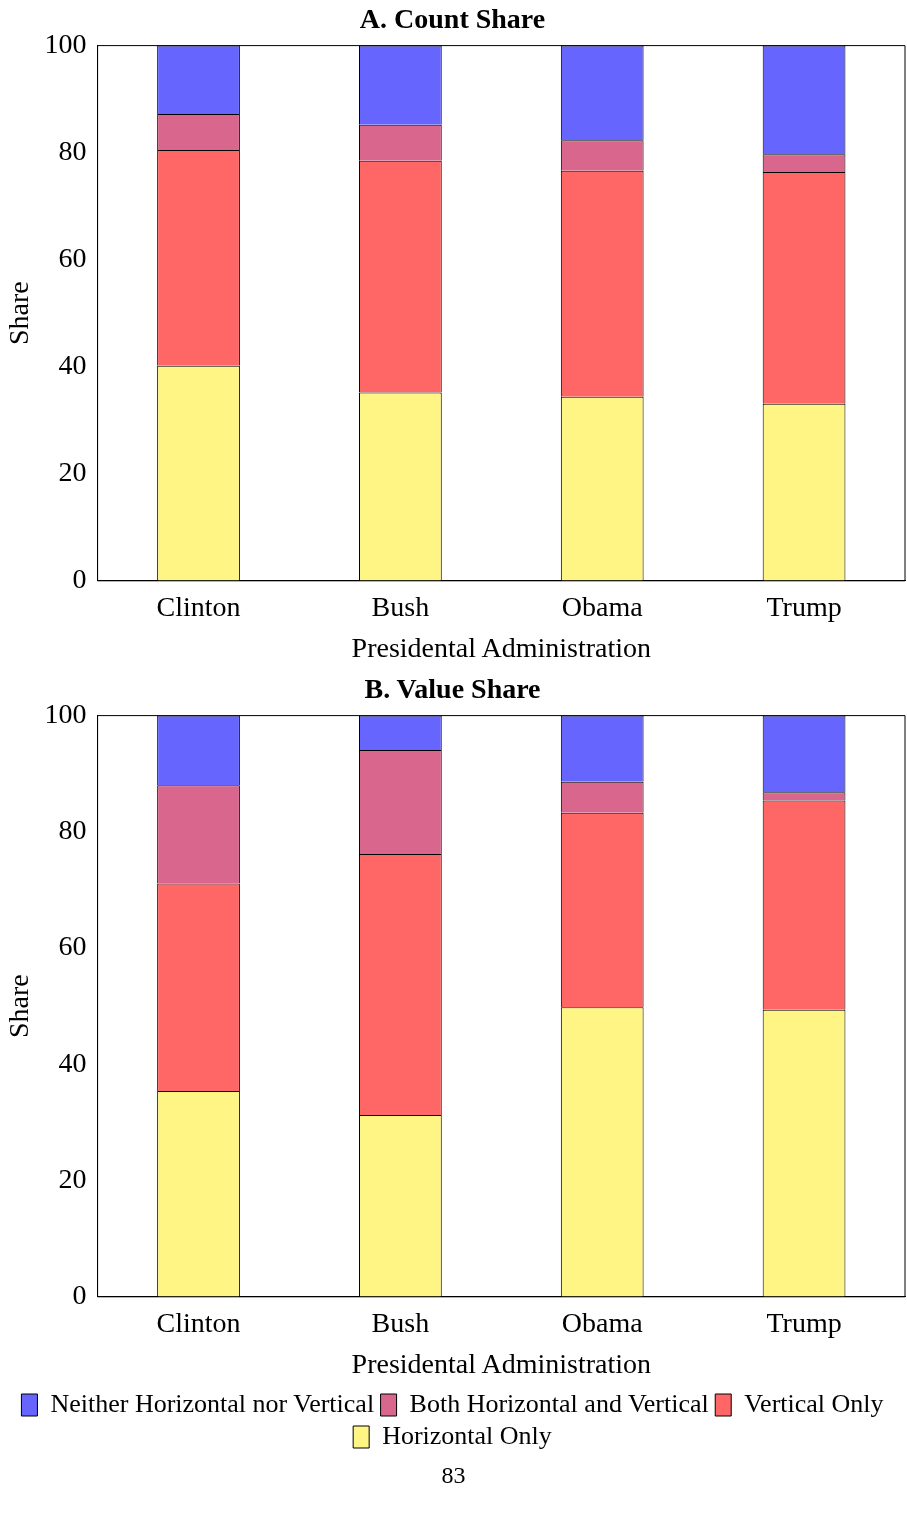  Describe the element at coordinates (452, 19) in the screenshot. I see `chart-title: A. Count Share` at that location.